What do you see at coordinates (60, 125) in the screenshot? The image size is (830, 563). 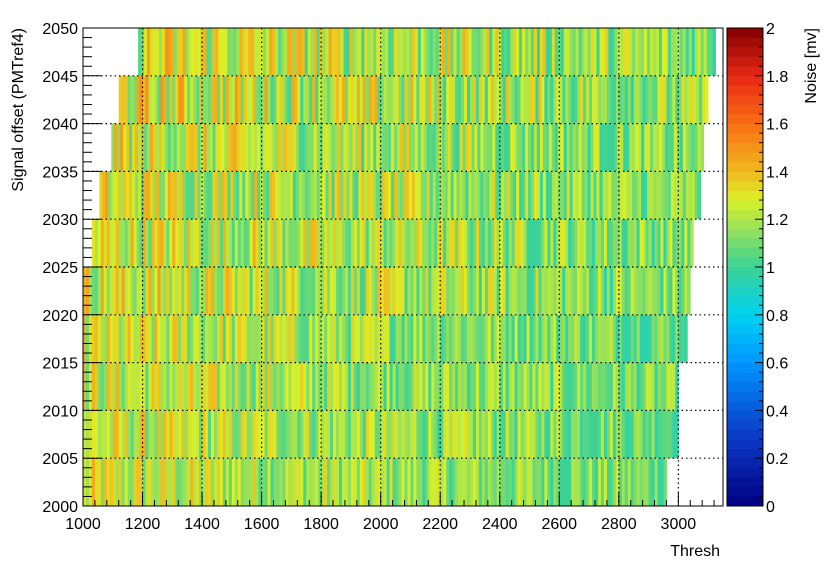 I see `y-tick-label: 2040` at bounding box center [60, 125].